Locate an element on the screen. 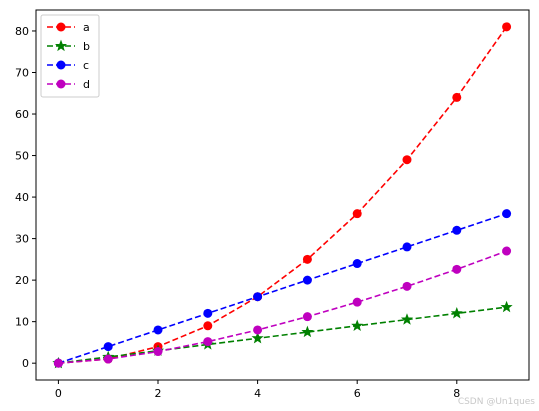 The height and width of the screenshot is (411, 539). legend-marker-d is located at coordinates (61, 84).